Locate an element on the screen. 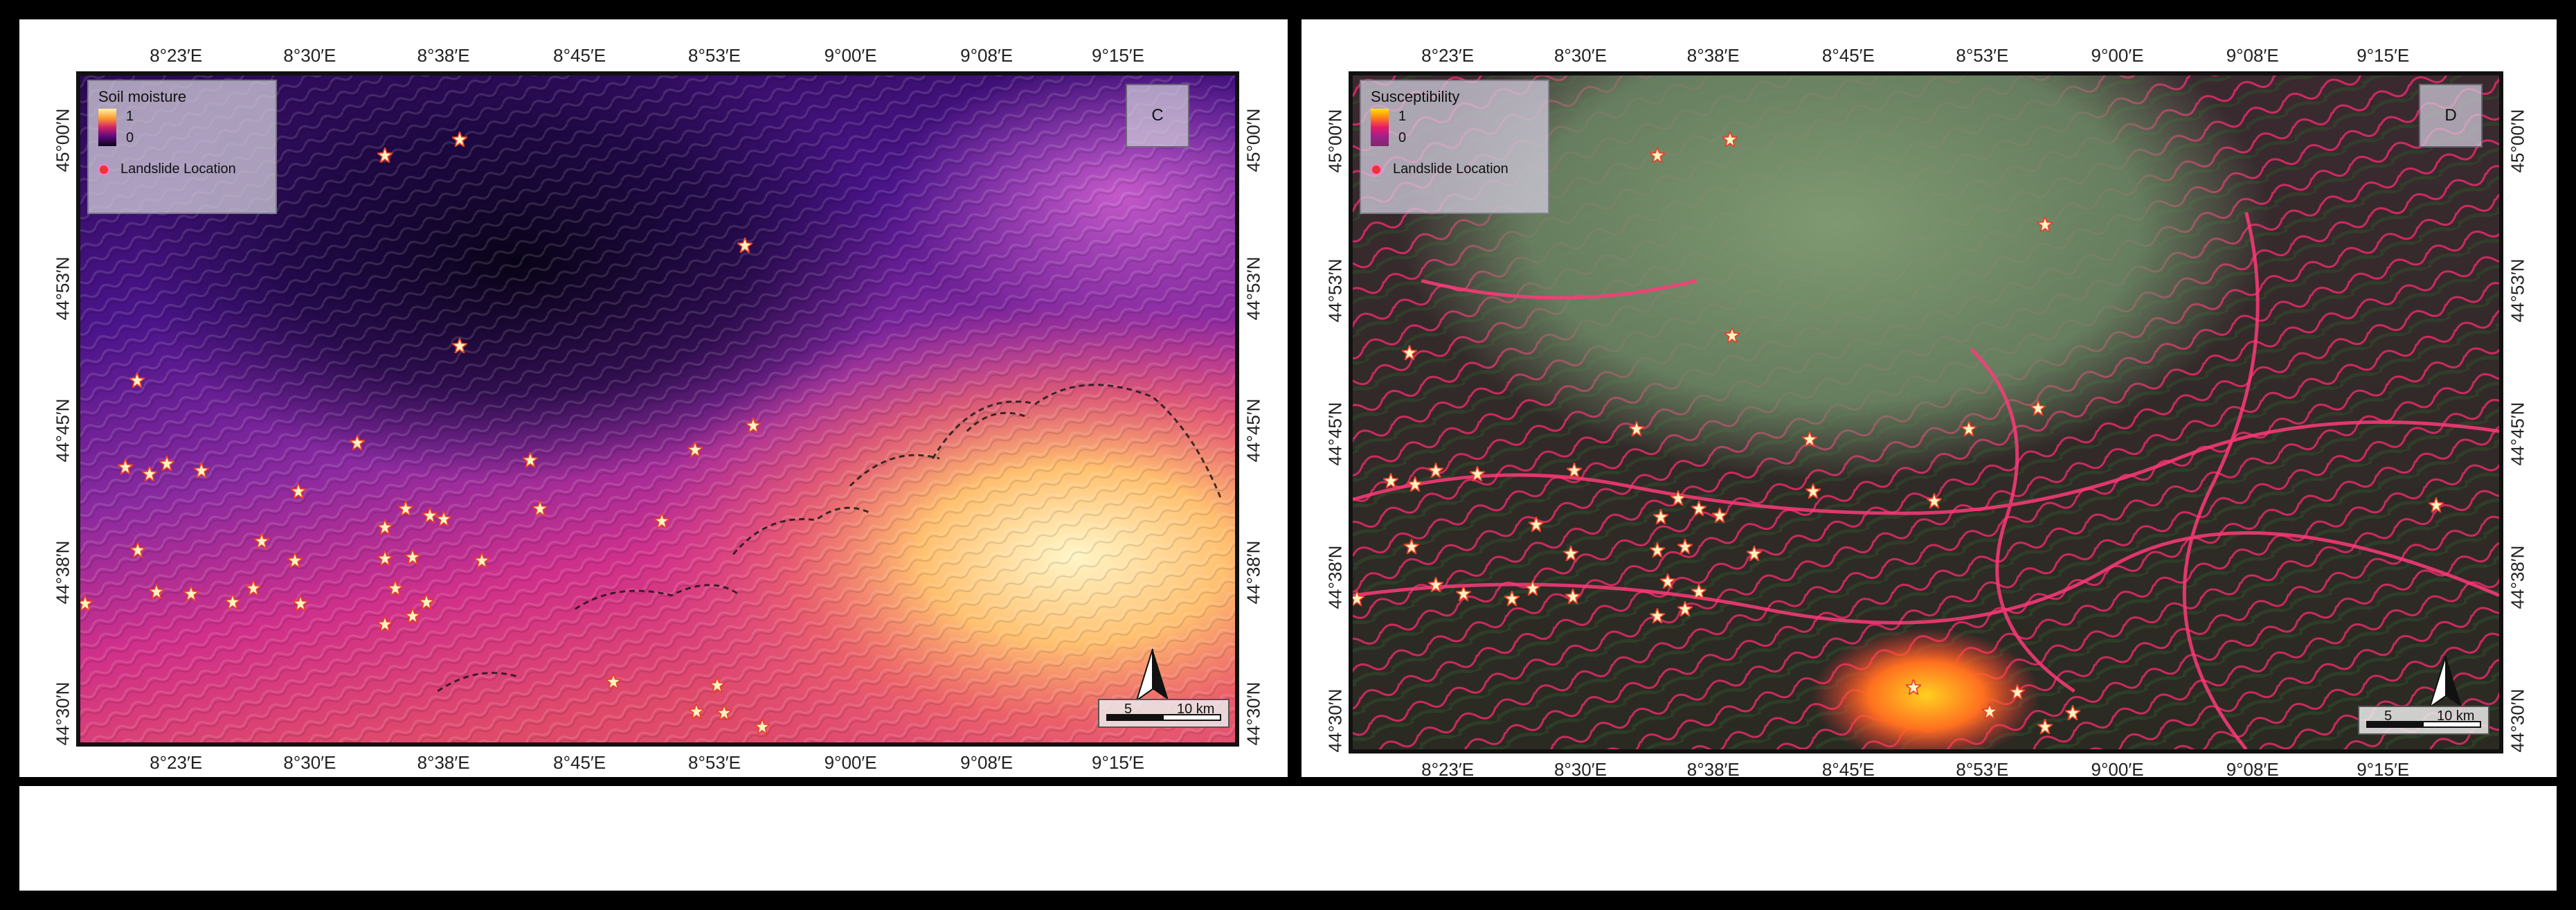 The height and width of the screenshot is (910, 2576). map-legend: Soil moisture 1 0 Landslide Location is located at coordinates (182, 147).